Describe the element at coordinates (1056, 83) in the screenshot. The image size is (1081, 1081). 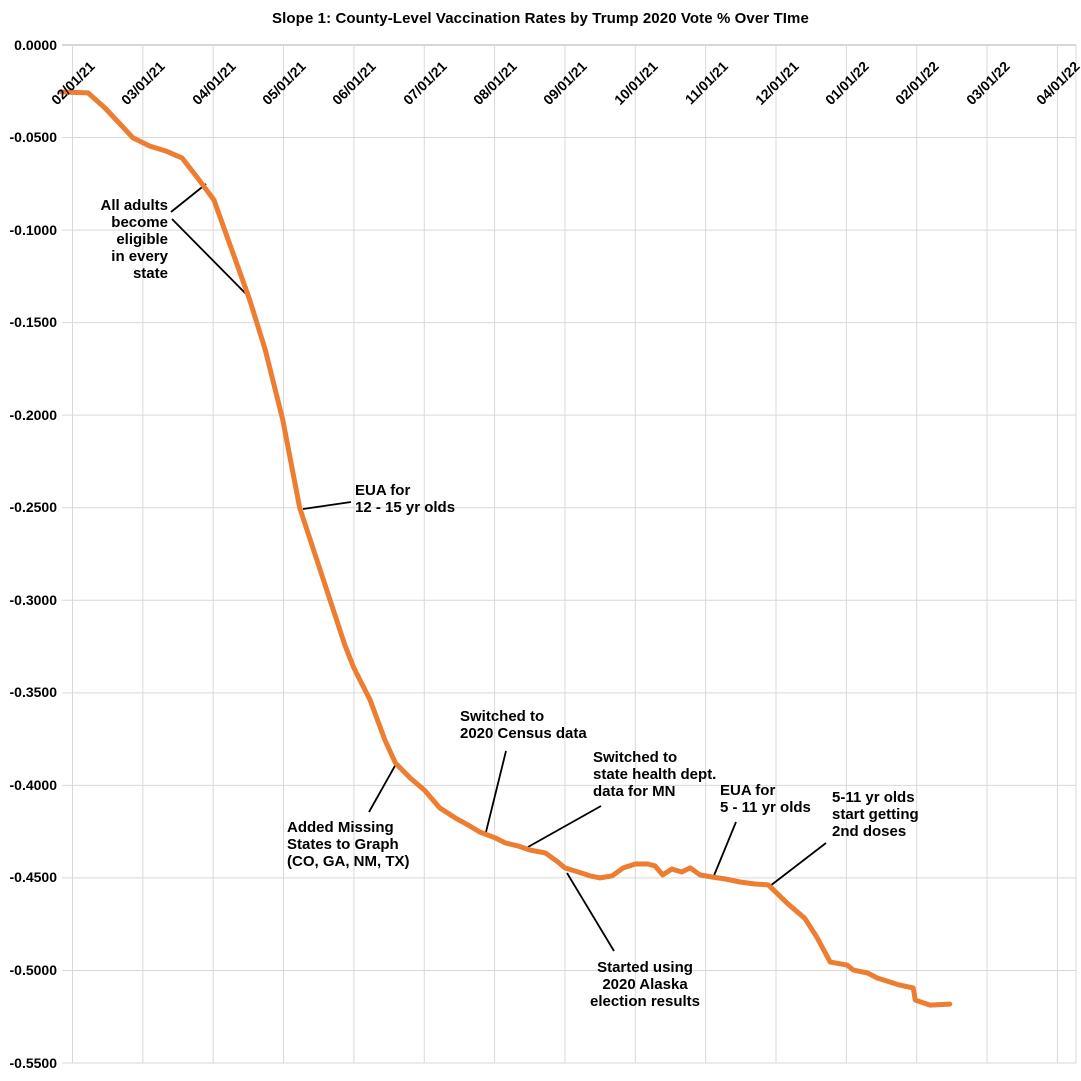
I see `x-tick-label: 04/01/22` at that location.